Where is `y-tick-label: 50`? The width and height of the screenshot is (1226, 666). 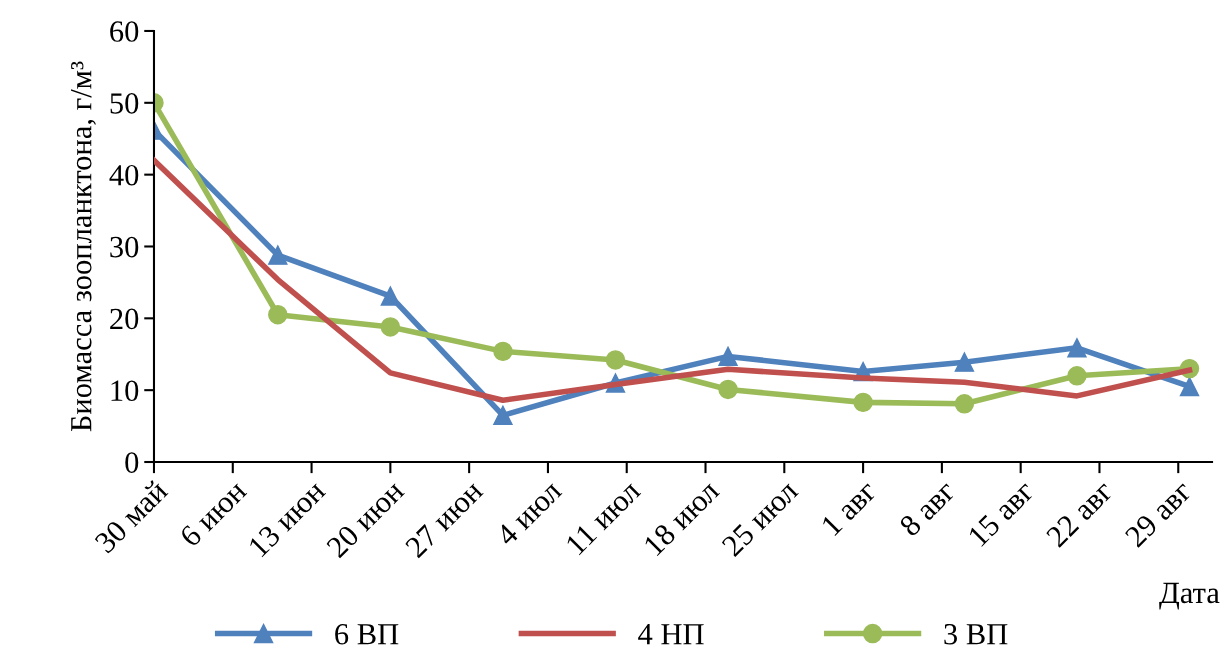
y-tick-label: 50 is located at coordinates (124, 103).